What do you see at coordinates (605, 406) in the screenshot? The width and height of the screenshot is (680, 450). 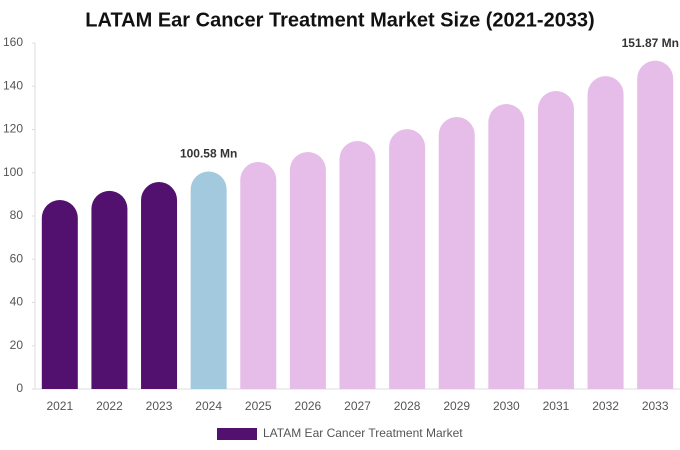 I see `x-tick-label: 2032` at bounding box center [605, 406].